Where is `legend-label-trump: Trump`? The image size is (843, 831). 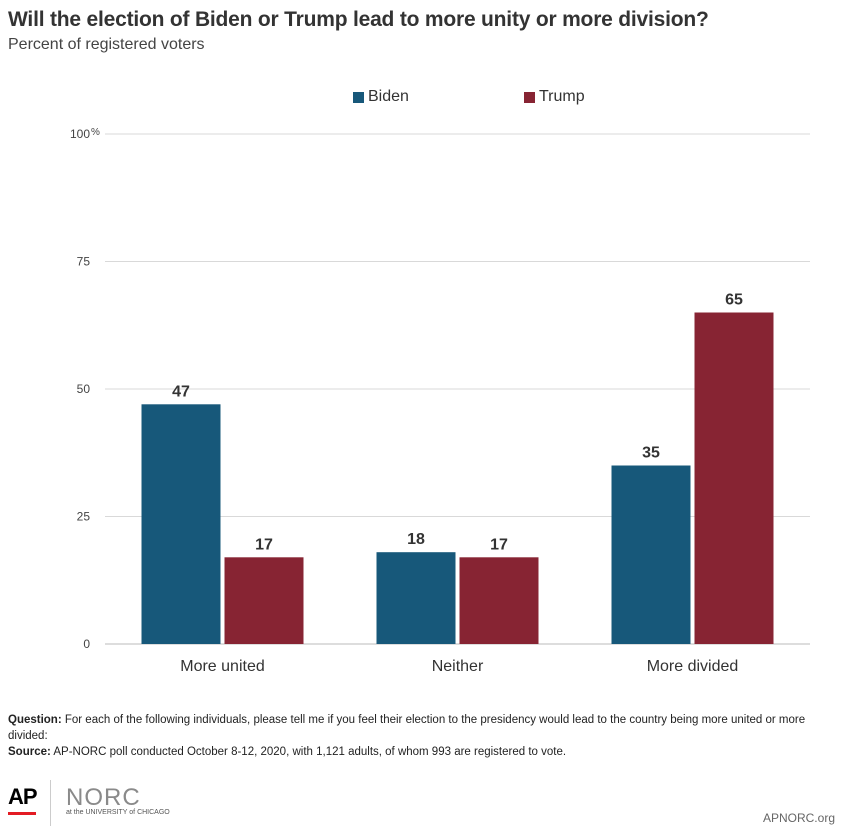 legend-label-trump: Trump is located at coordinates (562, 96).